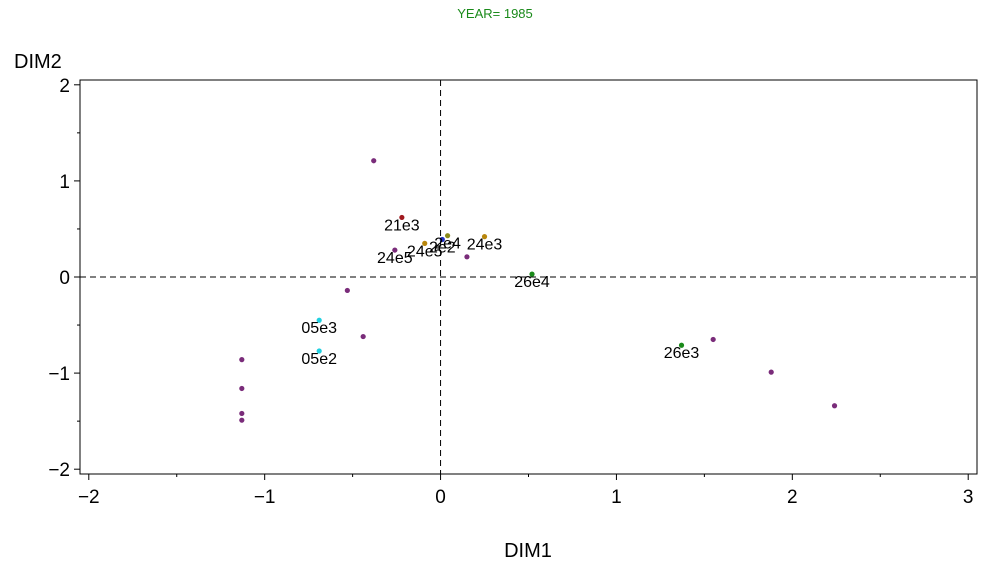 Image resolution: width=990 pixels, height=570 pixels. Describe the element at coordinates (495, 13) in the screenshot. I see `chart-title: YEAR= 1985` at that location.